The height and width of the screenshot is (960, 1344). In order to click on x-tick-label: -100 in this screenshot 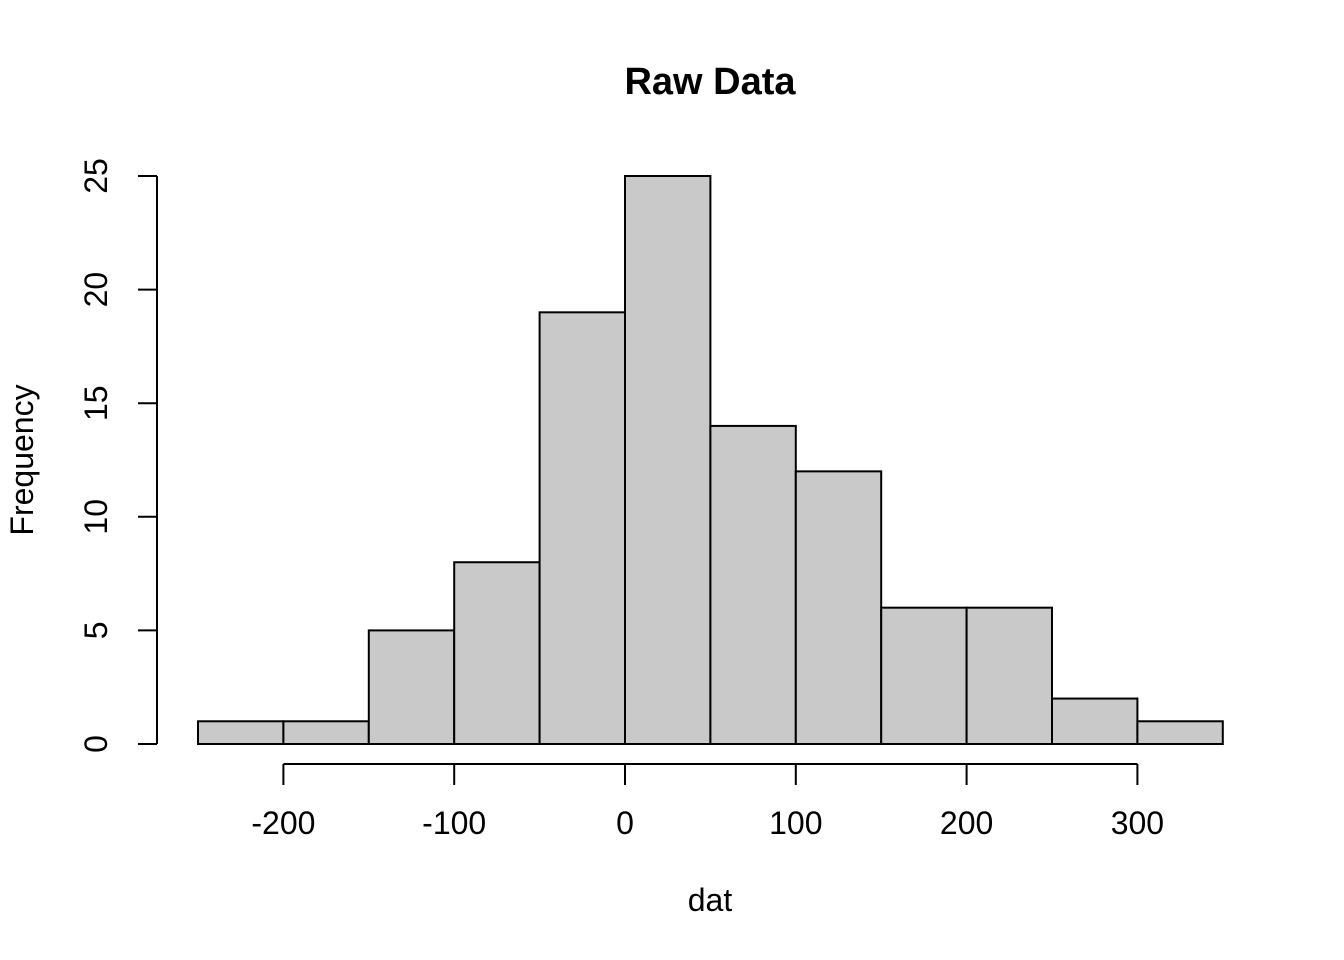, I will do `click(454, 823)`.